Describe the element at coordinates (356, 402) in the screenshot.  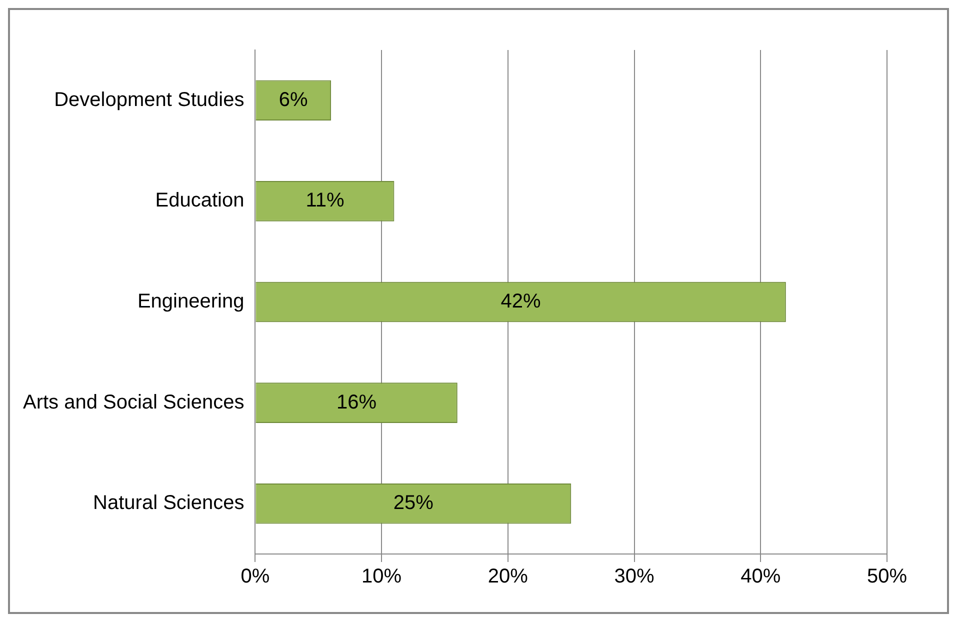
I see `data-label: 16%` at that location.